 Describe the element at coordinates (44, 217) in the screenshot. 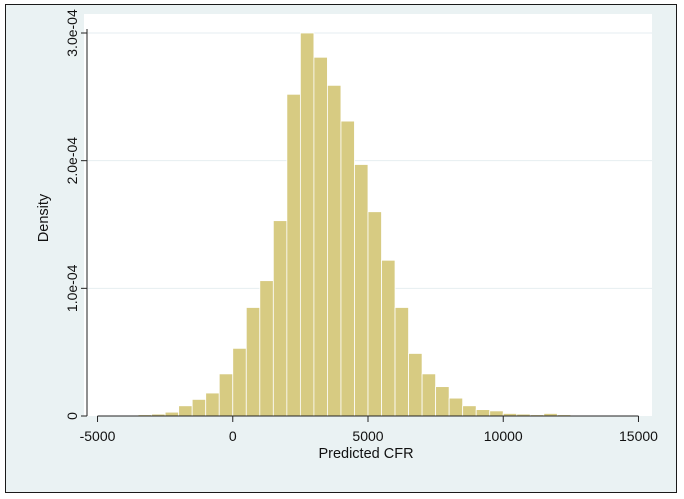

I see `y-axis-title: Density` at that location.